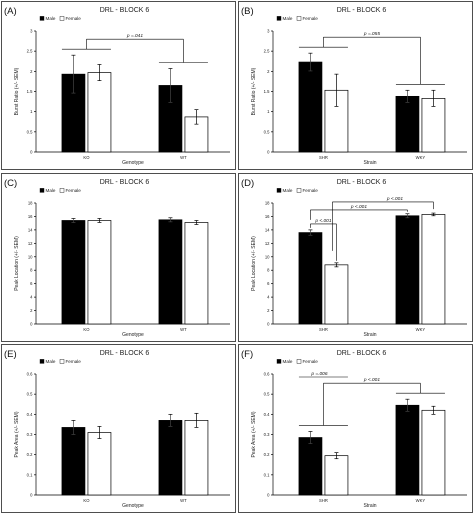  Describe the element at coordinates (247, 354) in the screenshot. I see `panel-label: (F)` at that location.